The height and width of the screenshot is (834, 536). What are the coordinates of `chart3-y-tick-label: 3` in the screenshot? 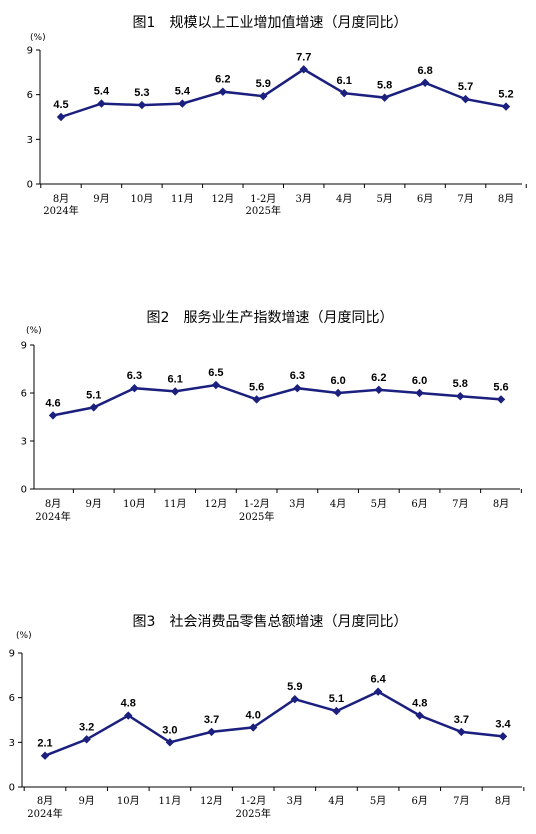 It's located at (12, 743).